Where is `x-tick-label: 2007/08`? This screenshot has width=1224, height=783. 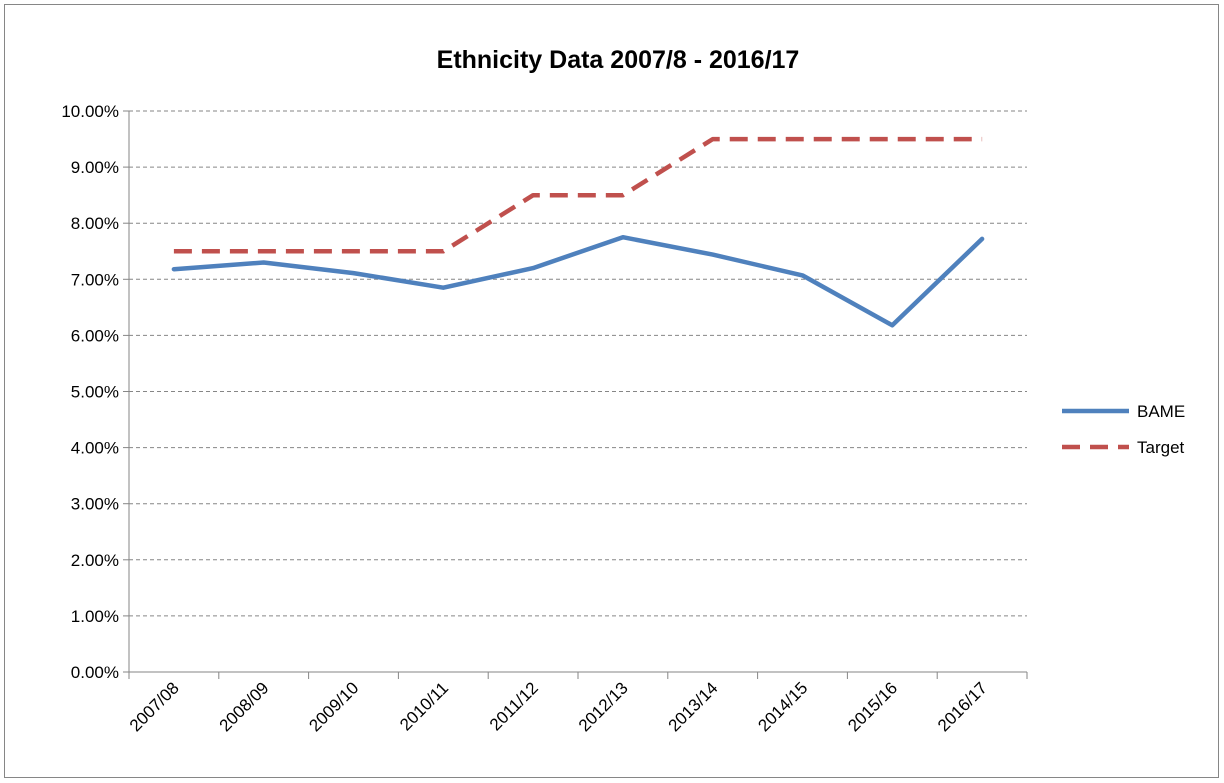
x-tick-label: 2007/08 is located at coordinates (154, 706).